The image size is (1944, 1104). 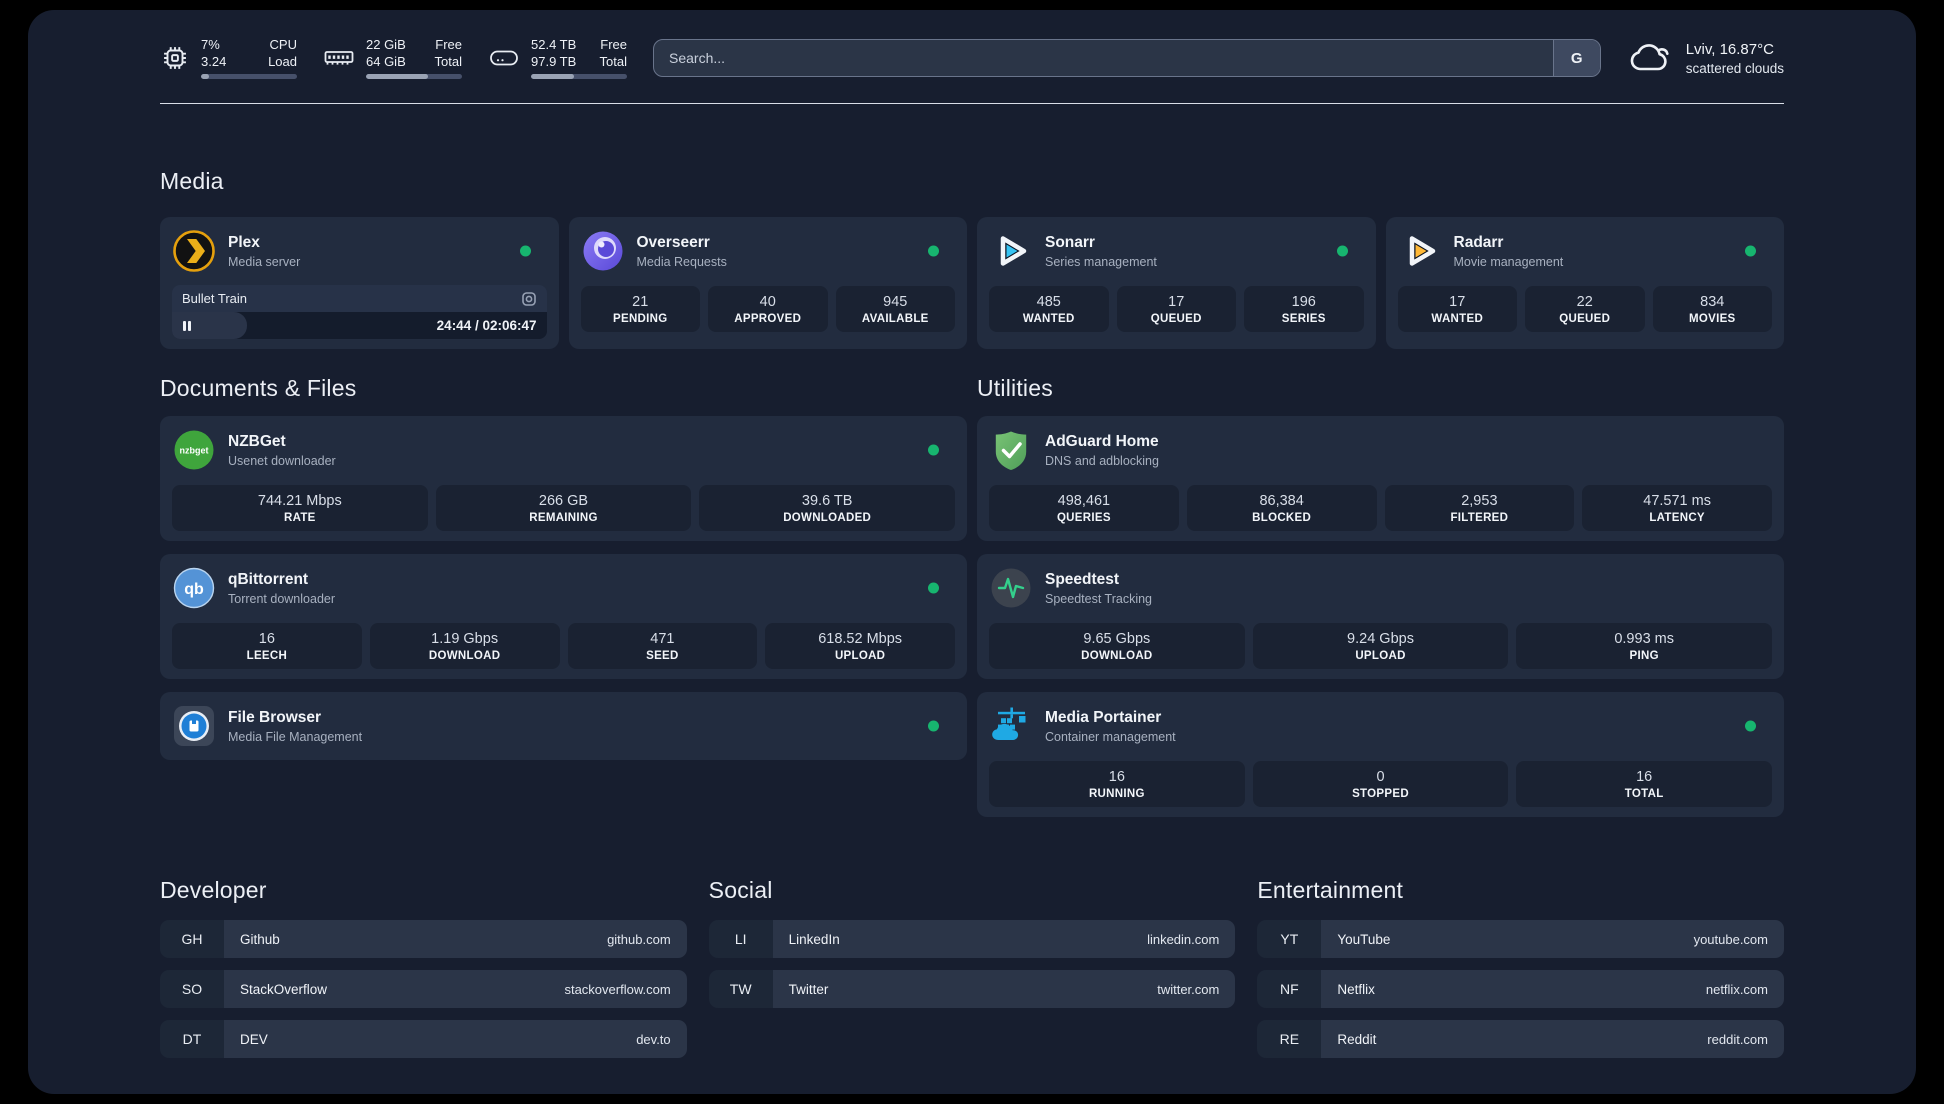 What do you see at coordinates (1049, 309) in the screenshot?
I see `stat-box: 485 WANTED` at bounding box center [1049, 309].